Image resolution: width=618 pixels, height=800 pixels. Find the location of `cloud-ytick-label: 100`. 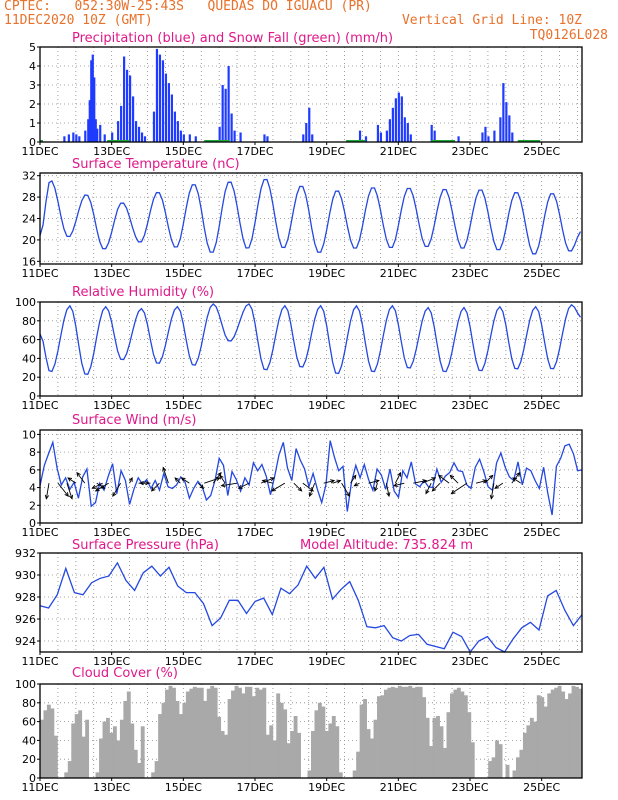

cloud-ytick-label: 100 is located at coordinates (25, 684).